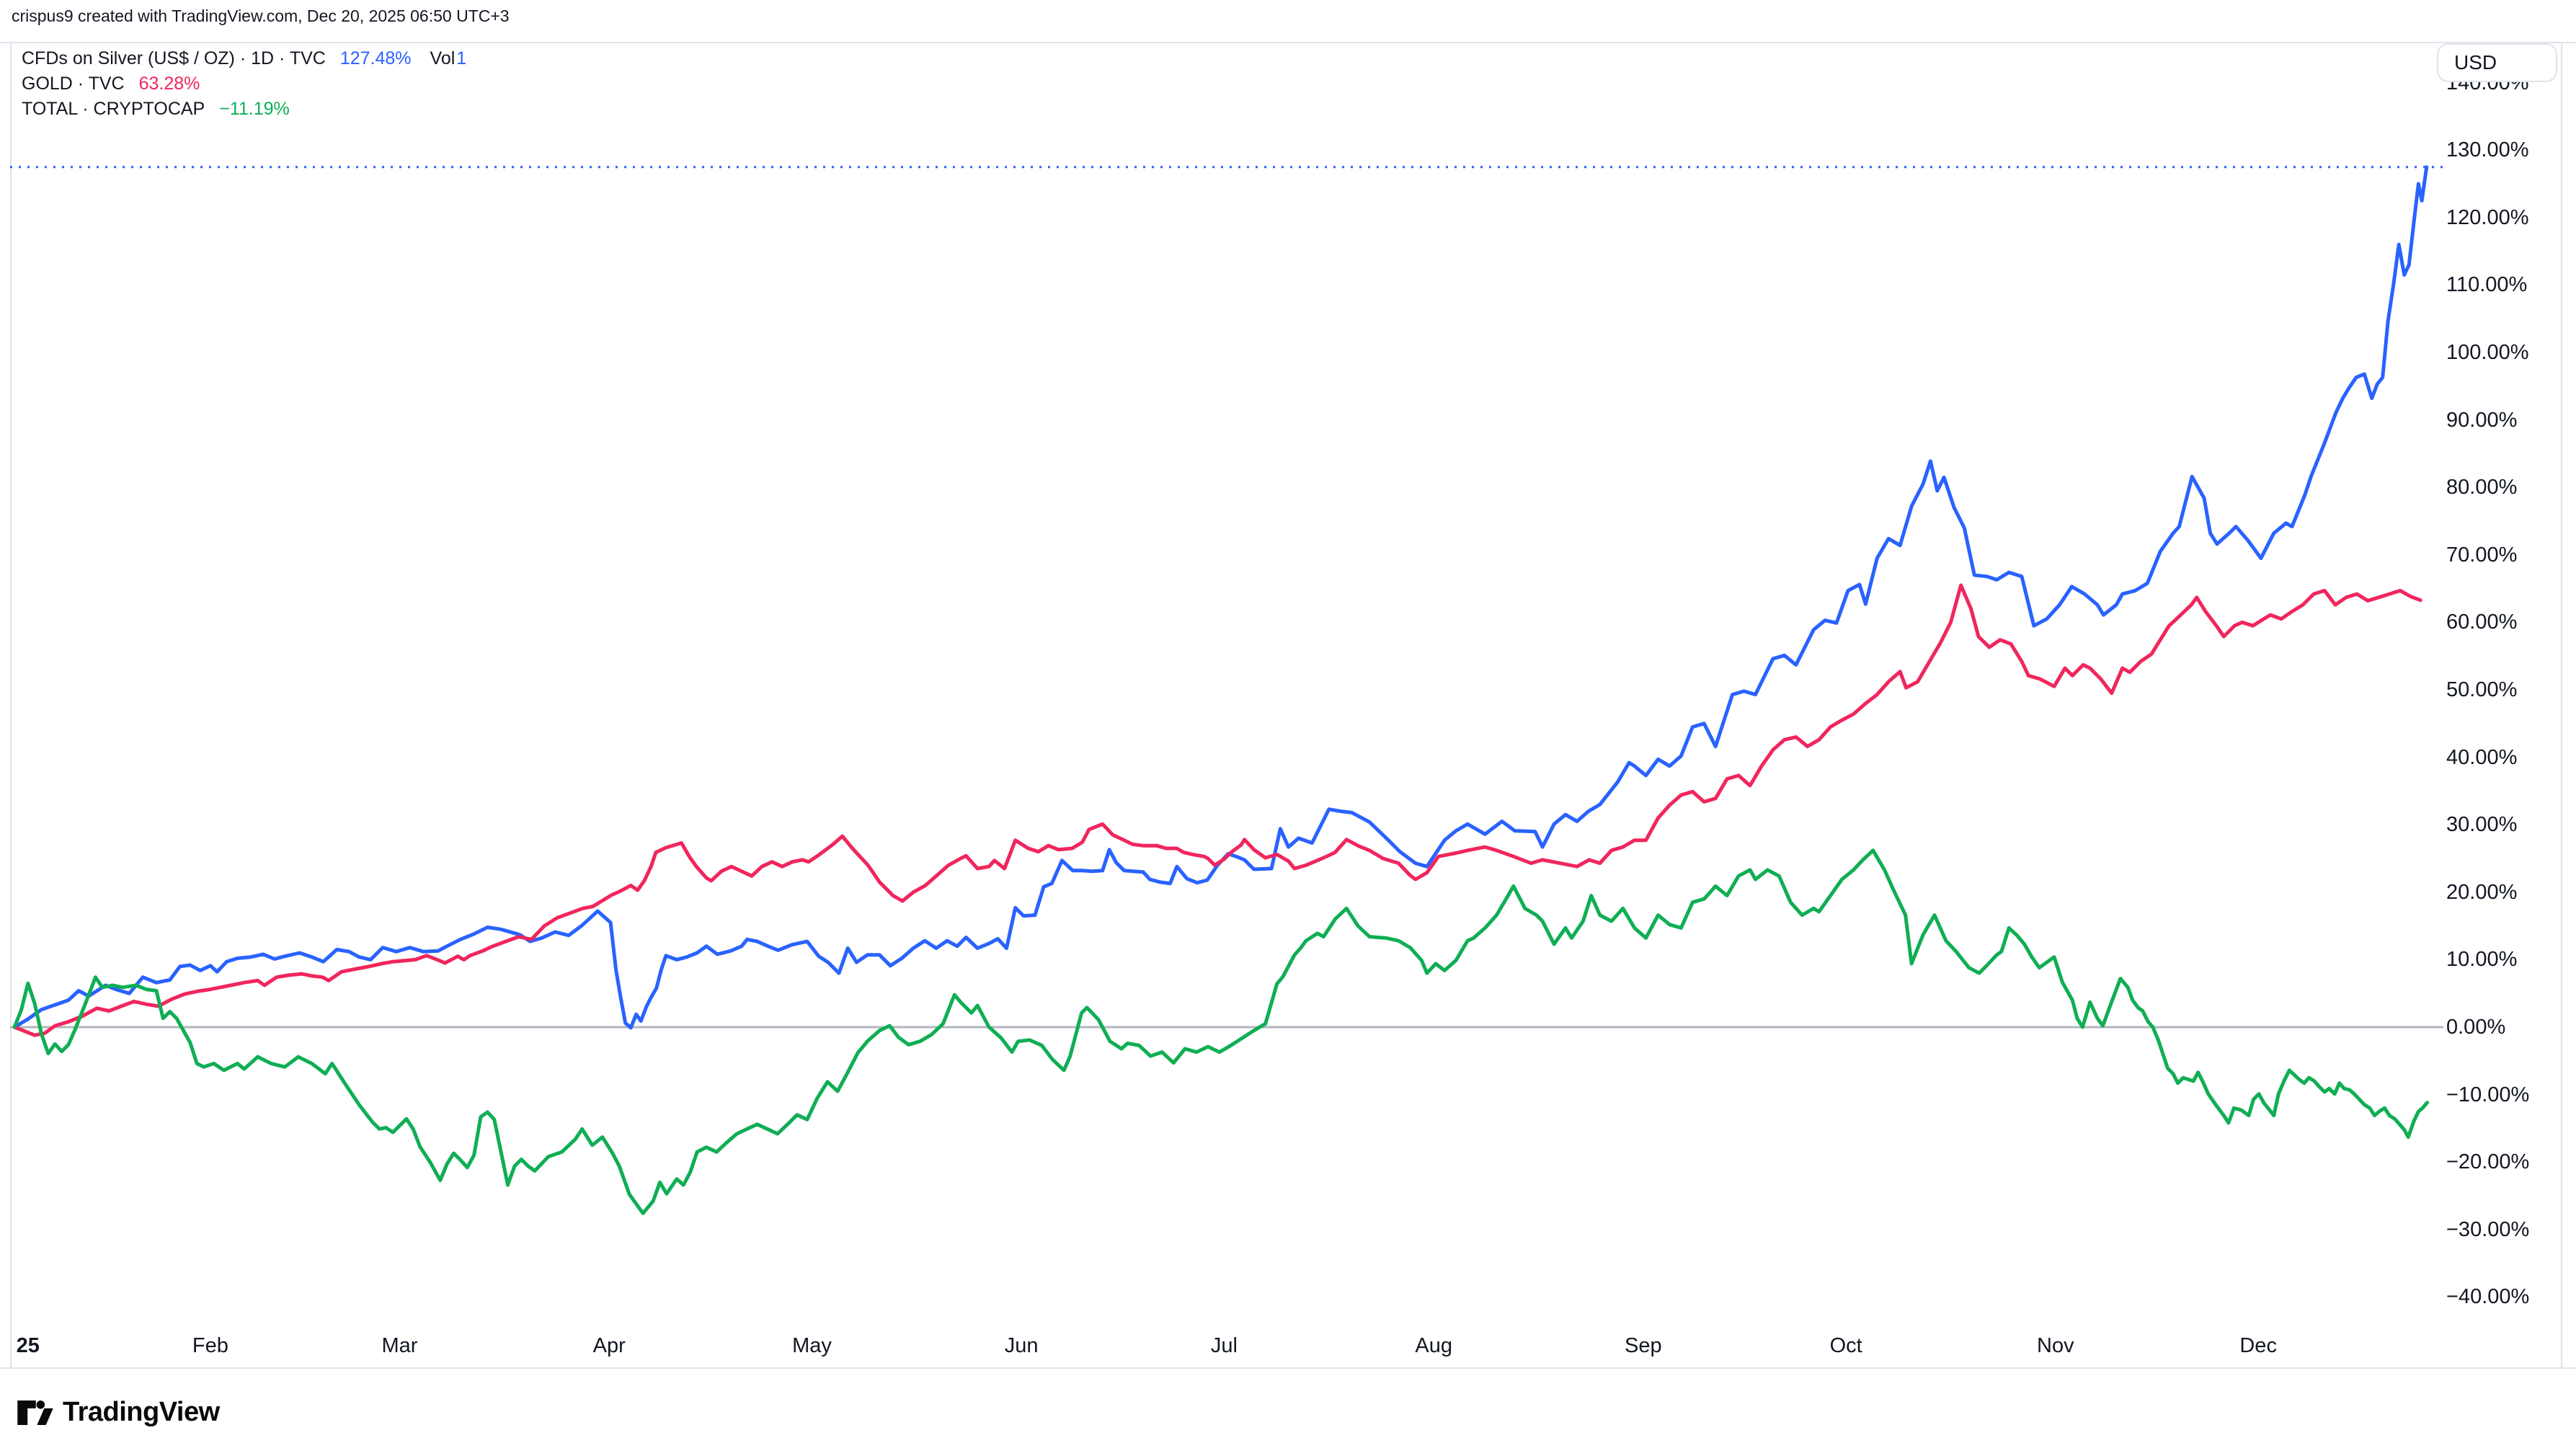  I want to click on x-axis-label: Sep, so click(1644, 1345).